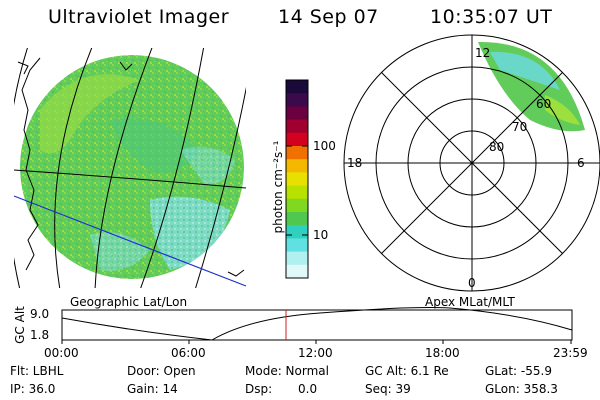  I want to click on colorbar-frame, so click(297, 179).